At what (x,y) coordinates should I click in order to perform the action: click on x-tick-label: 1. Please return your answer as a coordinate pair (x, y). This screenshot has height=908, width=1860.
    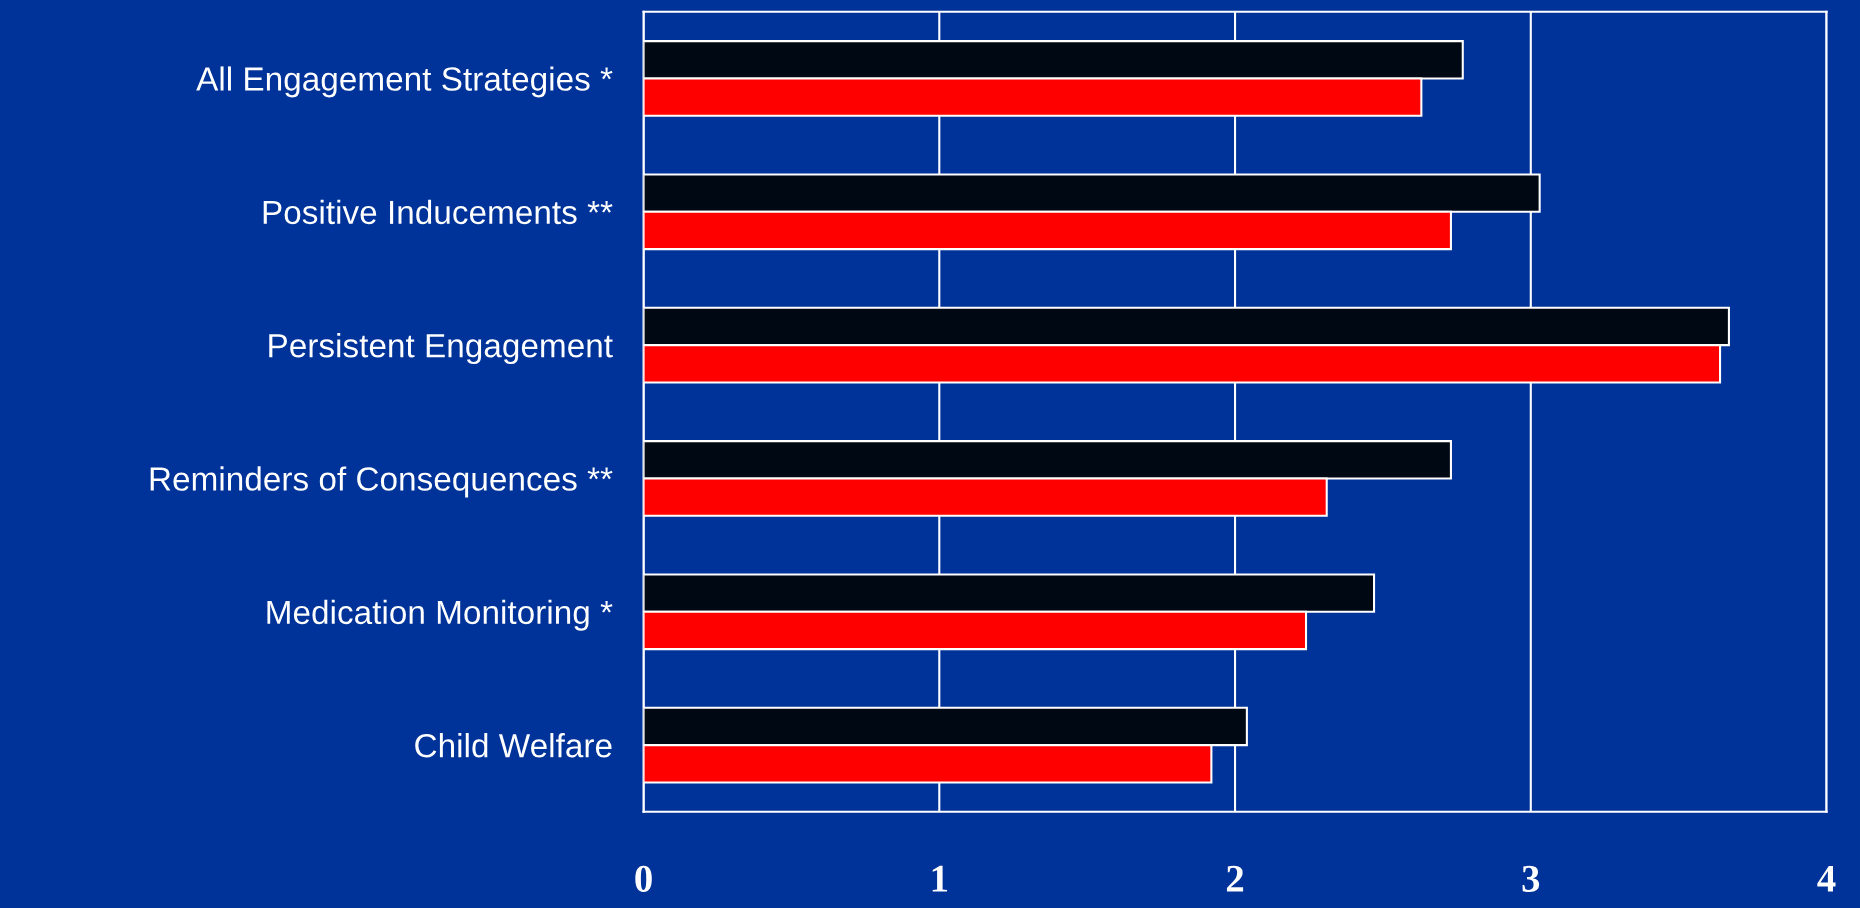
    Looking at the image, I should click on (940, 878).